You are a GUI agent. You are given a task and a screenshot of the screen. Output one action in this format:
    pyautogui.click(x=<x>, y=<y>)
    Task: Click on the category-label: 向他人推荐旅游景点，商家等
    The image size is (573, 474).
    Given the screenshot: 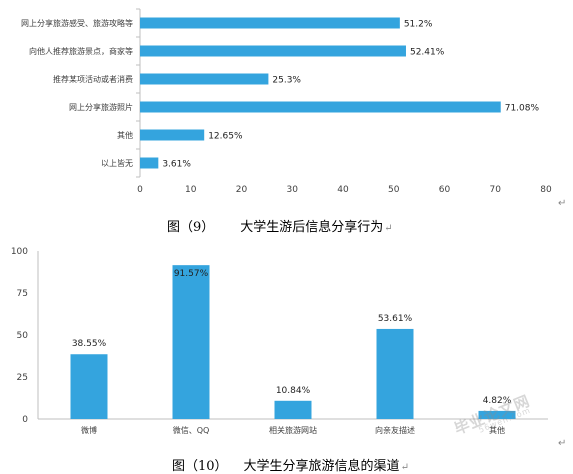 What is the action you would take?
    pyautogui.click(x=81, y=51)
    